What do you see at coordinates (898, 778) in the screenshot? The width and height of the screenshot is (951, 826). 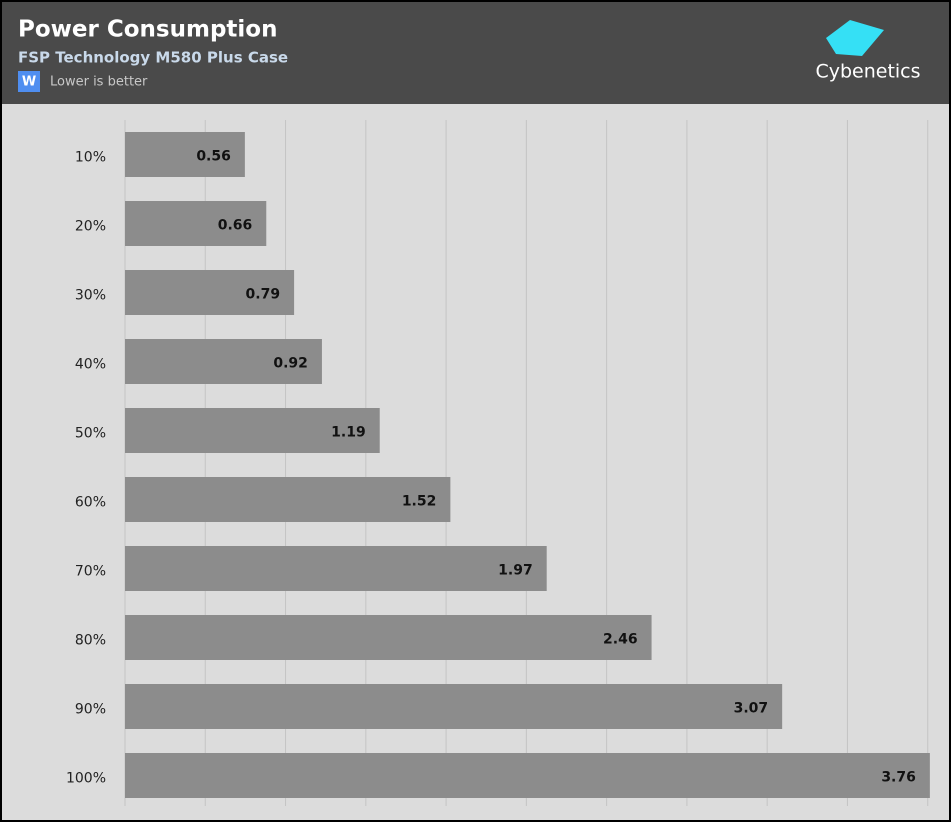 I see `value-label: 3.76` at bounding box center [898, 778].